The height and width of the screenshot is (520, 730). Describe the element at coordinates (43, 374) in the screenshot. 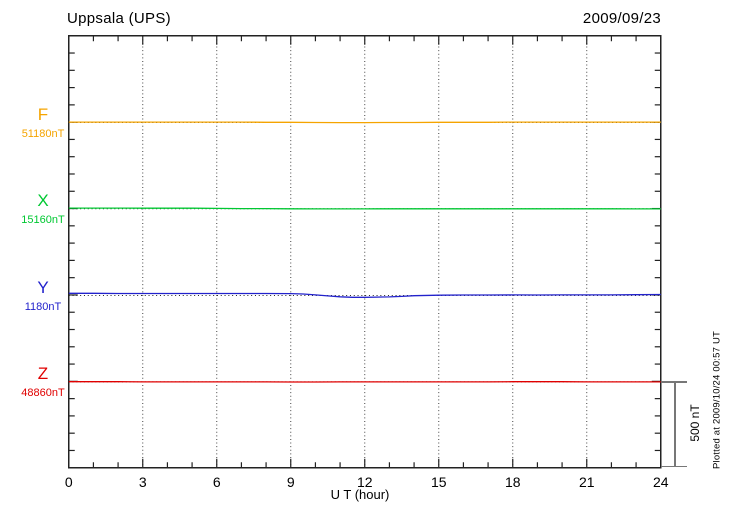

I see `channel-name-Z: Z` at that location.